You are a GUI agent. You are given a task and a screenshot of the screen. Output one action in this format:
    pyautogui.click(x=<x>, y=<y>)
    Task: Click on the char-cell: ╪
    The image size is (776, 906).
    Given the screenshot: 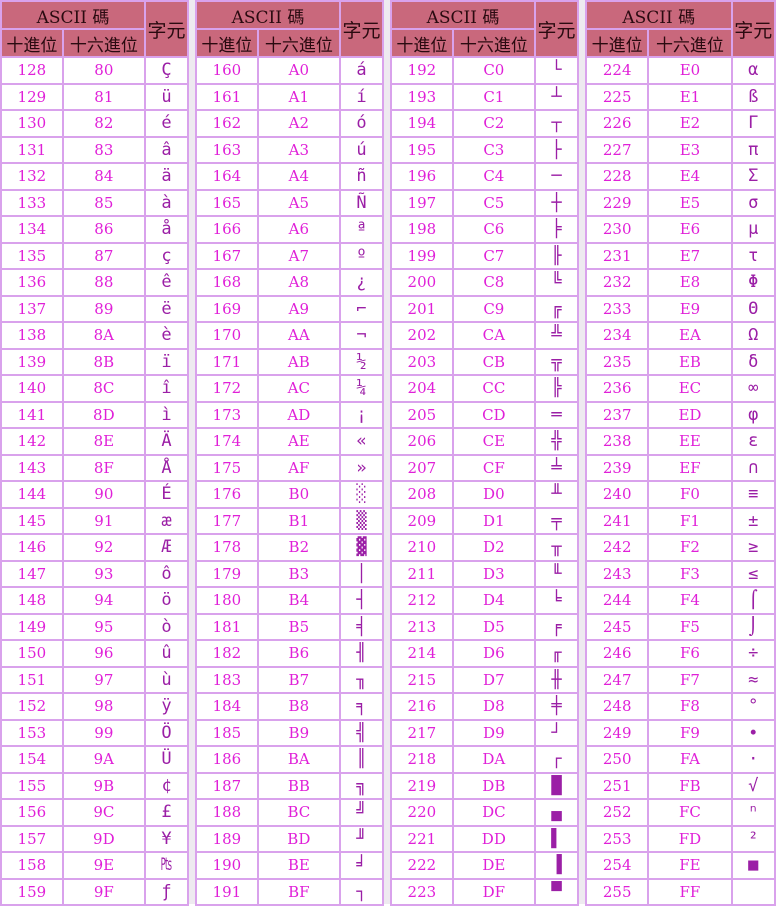 What is the action you would take?
    pyautogui.click(x=556, y=706)
    